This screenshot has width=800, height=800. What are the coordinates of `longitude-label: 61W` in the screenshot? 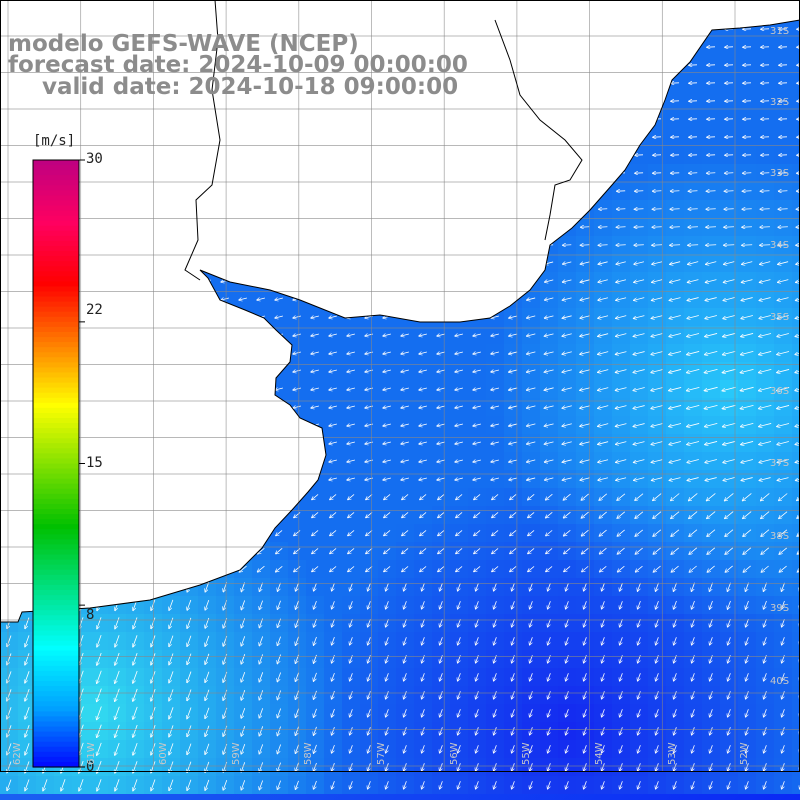 It's located at (91, 753).